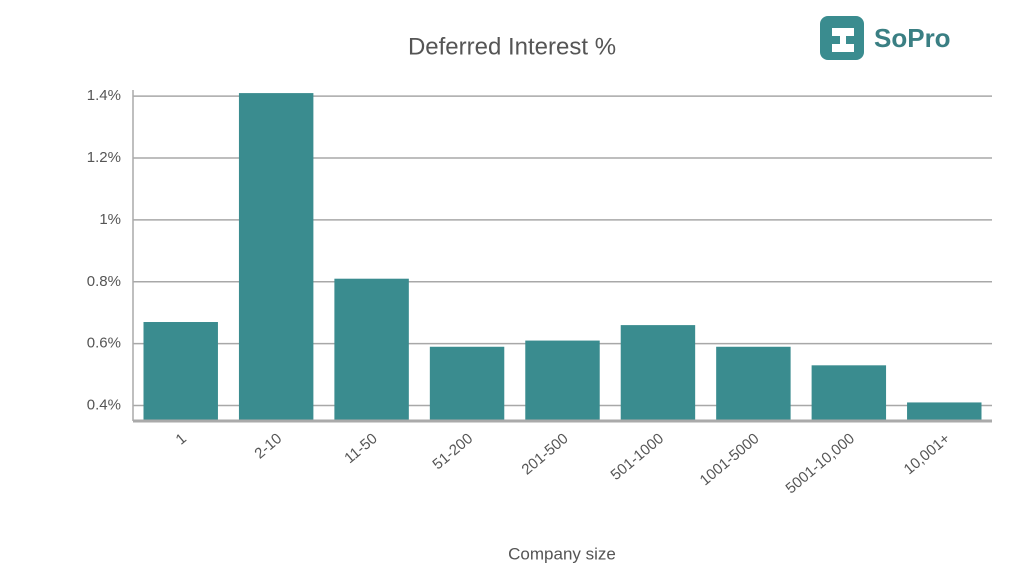 The image size is (1024, 575). I want to click on y-tick-label: 1.4%, so click(104, 95).